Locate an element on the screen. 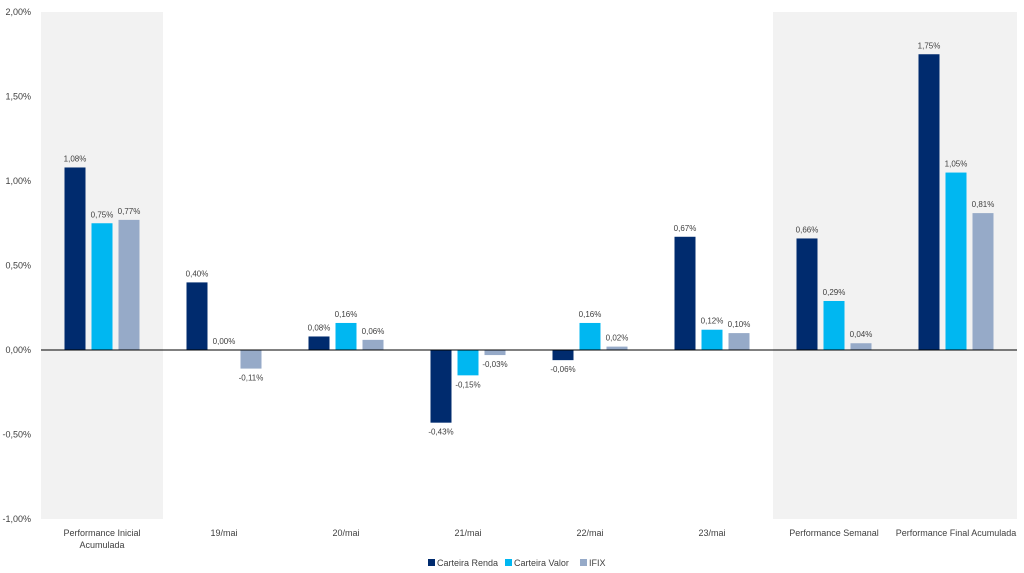 The width and height of the screenshot is (1024, 573). y-tick-label: 1,00% is located at coordinates (18, 181).